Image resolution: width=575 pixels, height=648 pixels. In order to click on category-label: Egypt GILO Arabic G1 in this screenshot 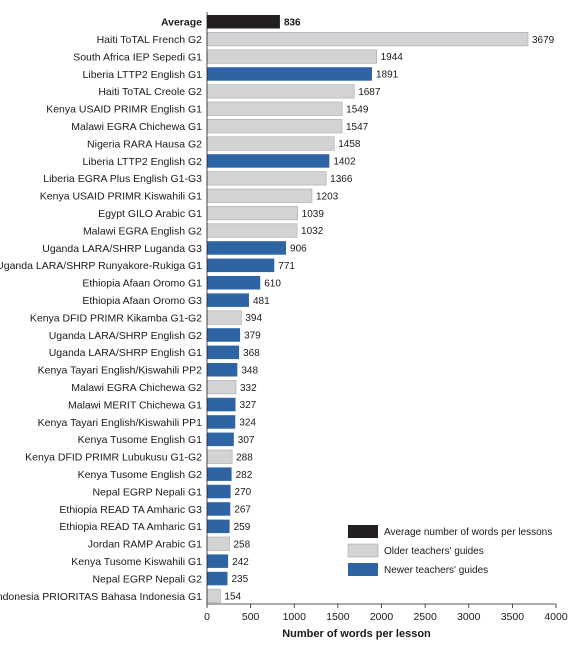, I will do `click(150, 214)`.